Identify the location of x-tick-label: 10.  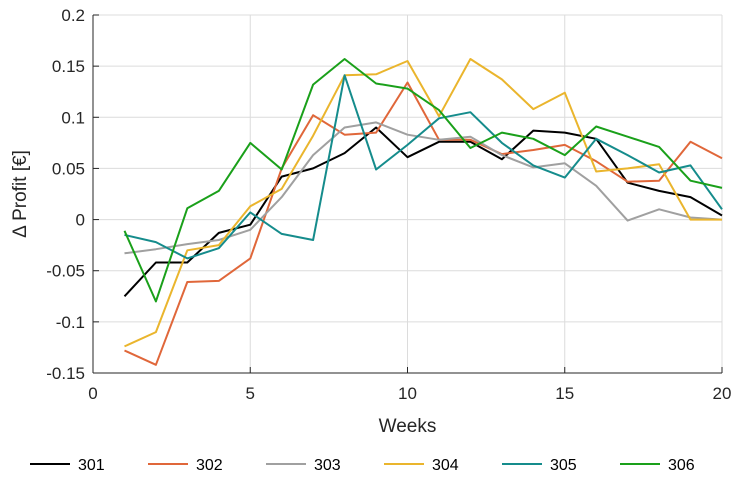
(407, 393).